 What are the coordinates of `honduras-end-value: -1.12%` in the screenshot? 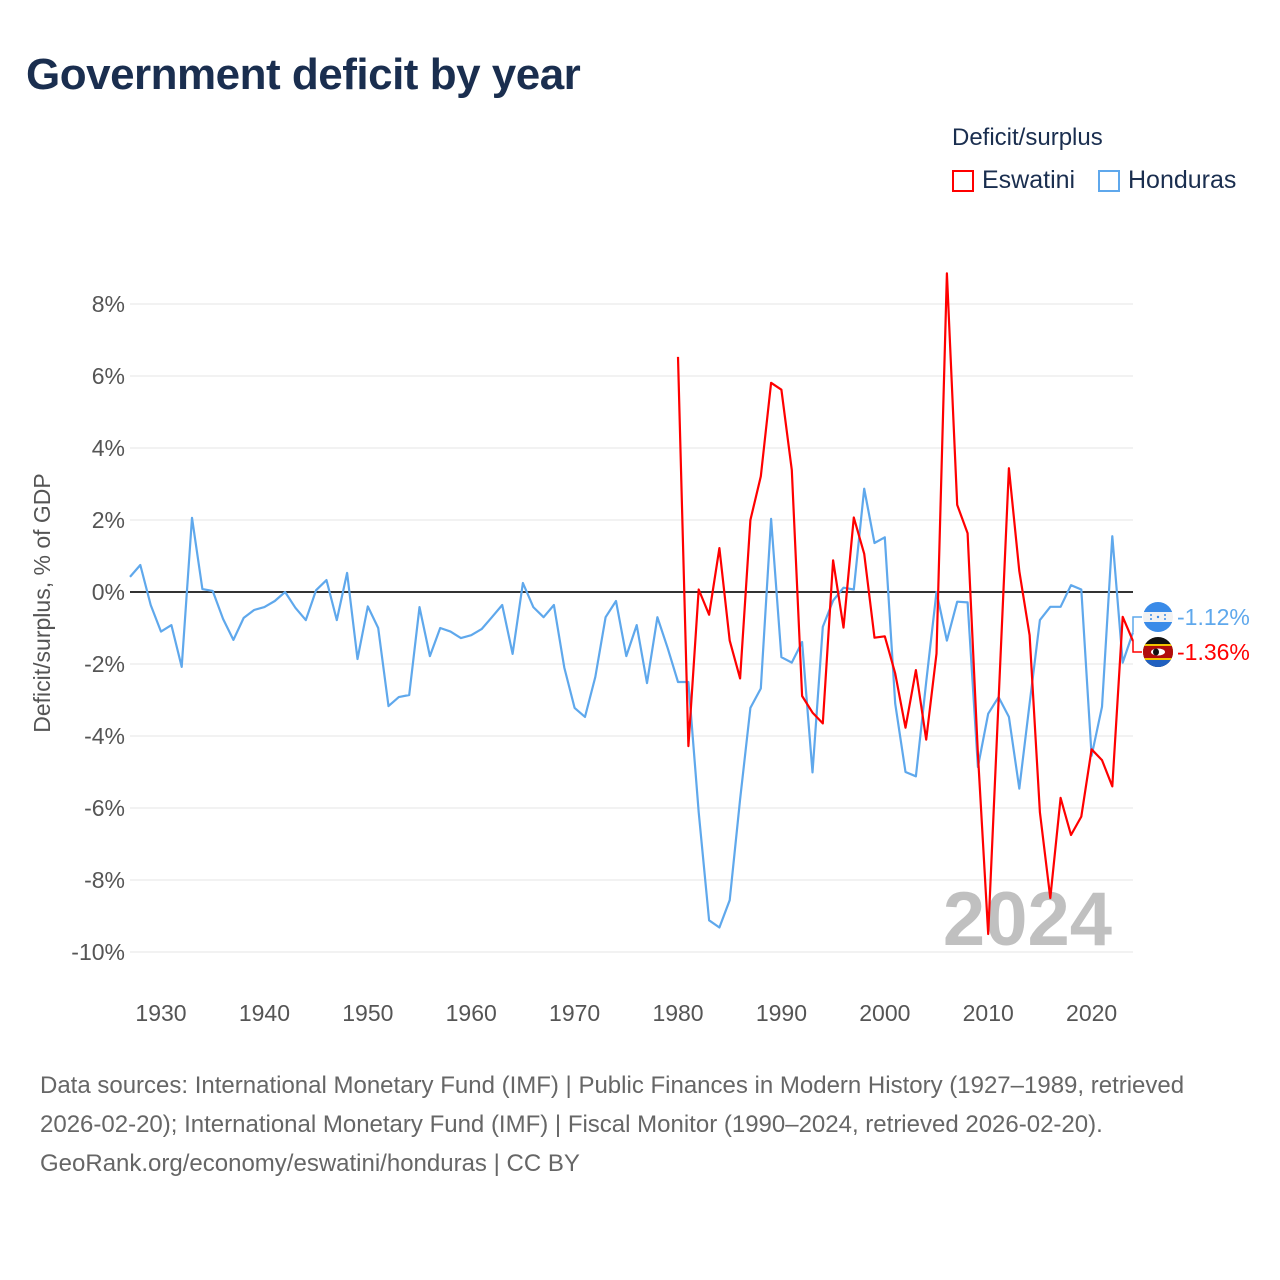 It's located at (1213, 617).